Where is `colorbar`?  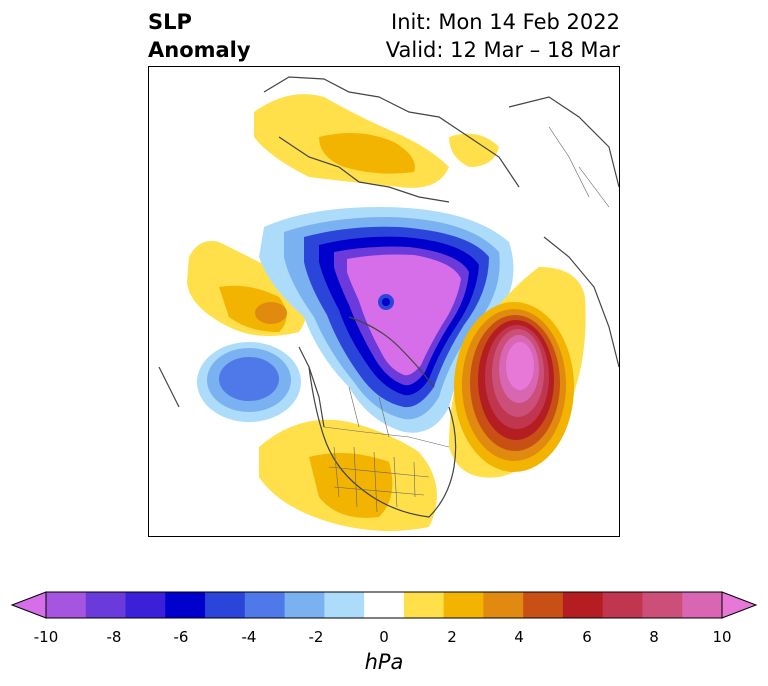 colorbar is located at coordinates (384, 605).